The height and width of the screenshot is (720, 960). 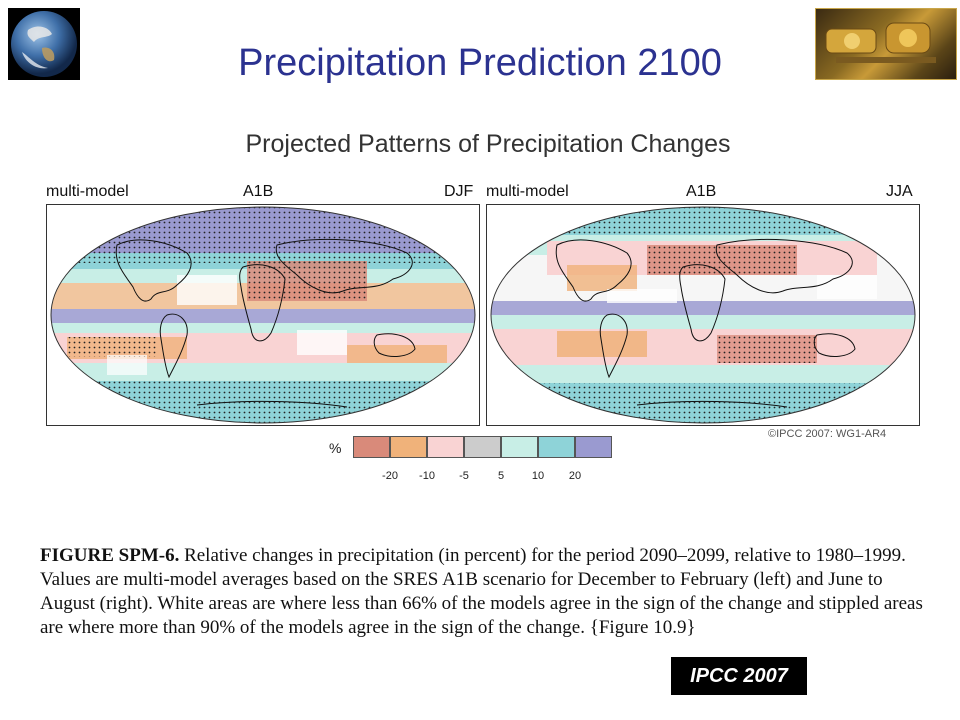 I want to click on colorbar-tick-label: -5, so click(x=464, y=476).